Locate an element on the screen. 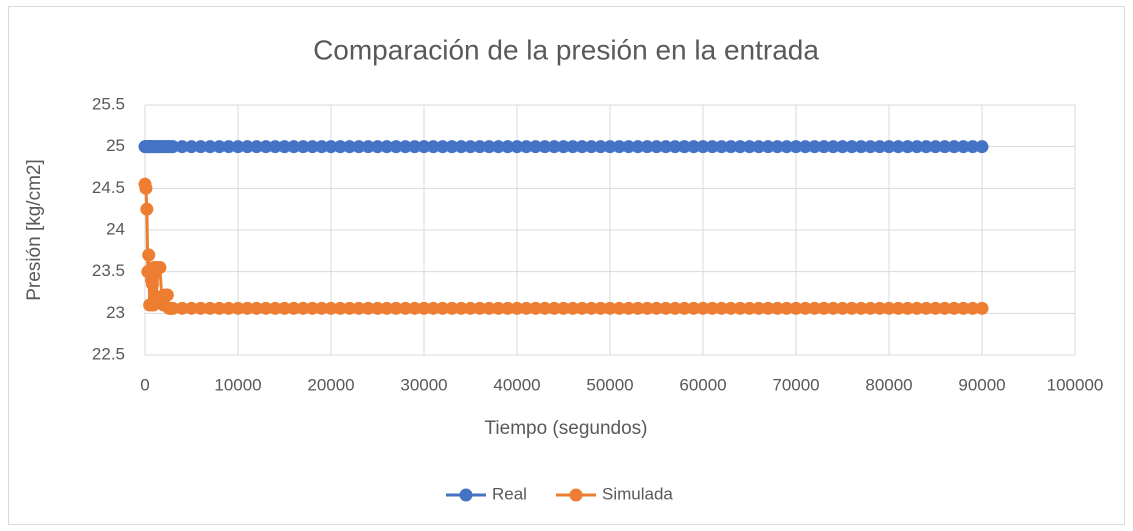 The image size is (1133, 531). x-tick-label: 20000 is located at coordinates (330, 384).